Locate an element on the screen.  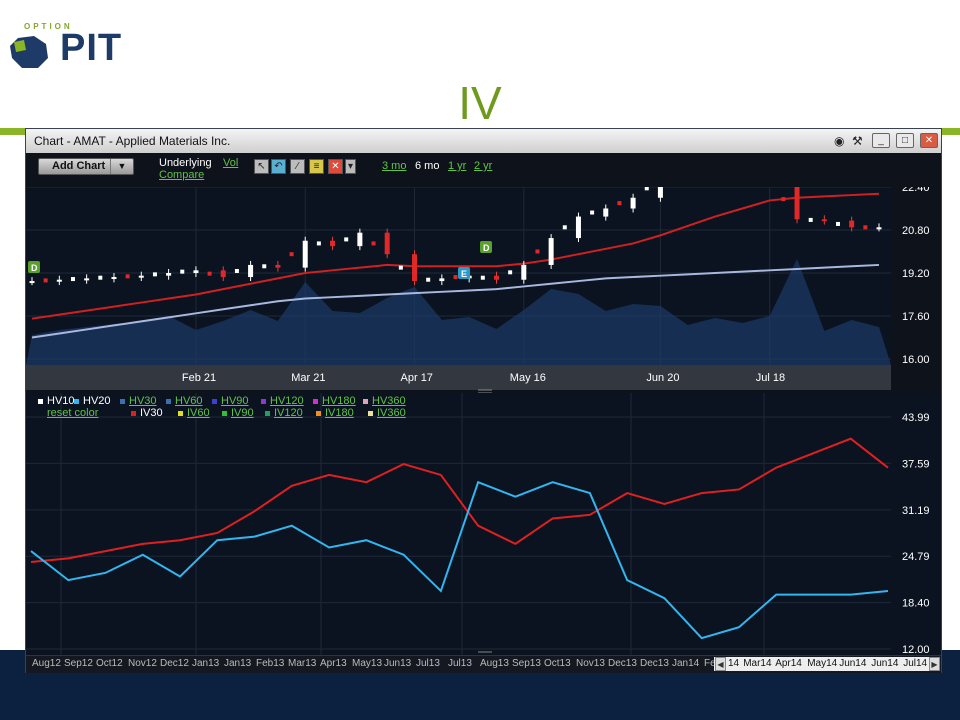
window-title: Chart - AMAT - Applied Materials Inc. is located at coordinates (132, 141).